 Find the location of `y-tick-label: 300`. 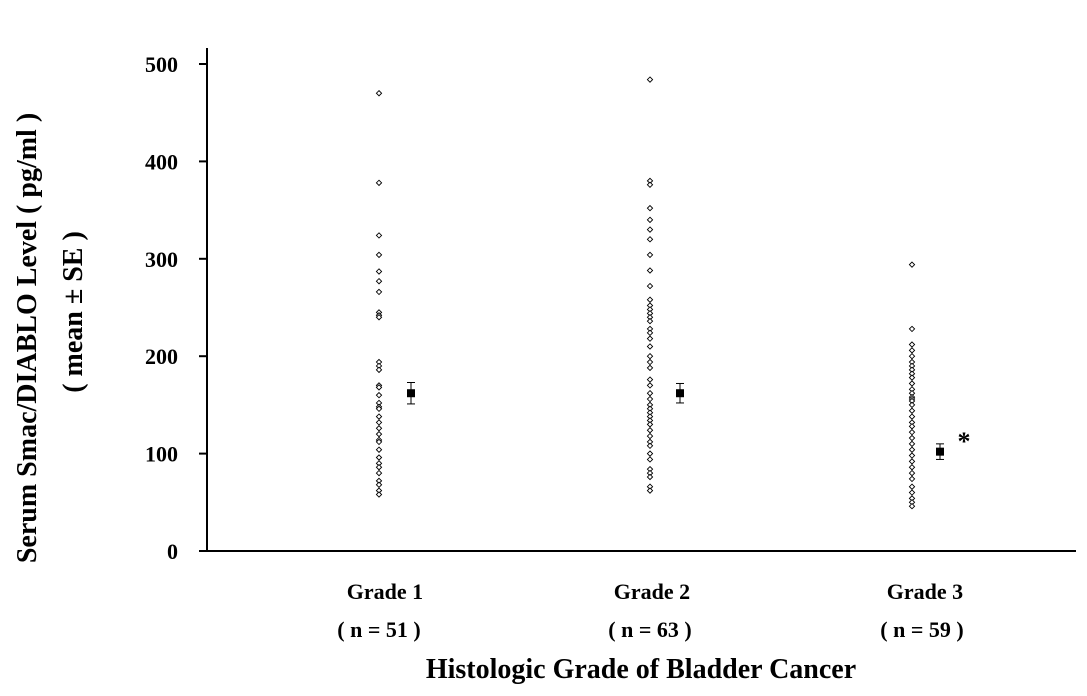

y-tick-label: 300 is located at coordinates (161, 259).